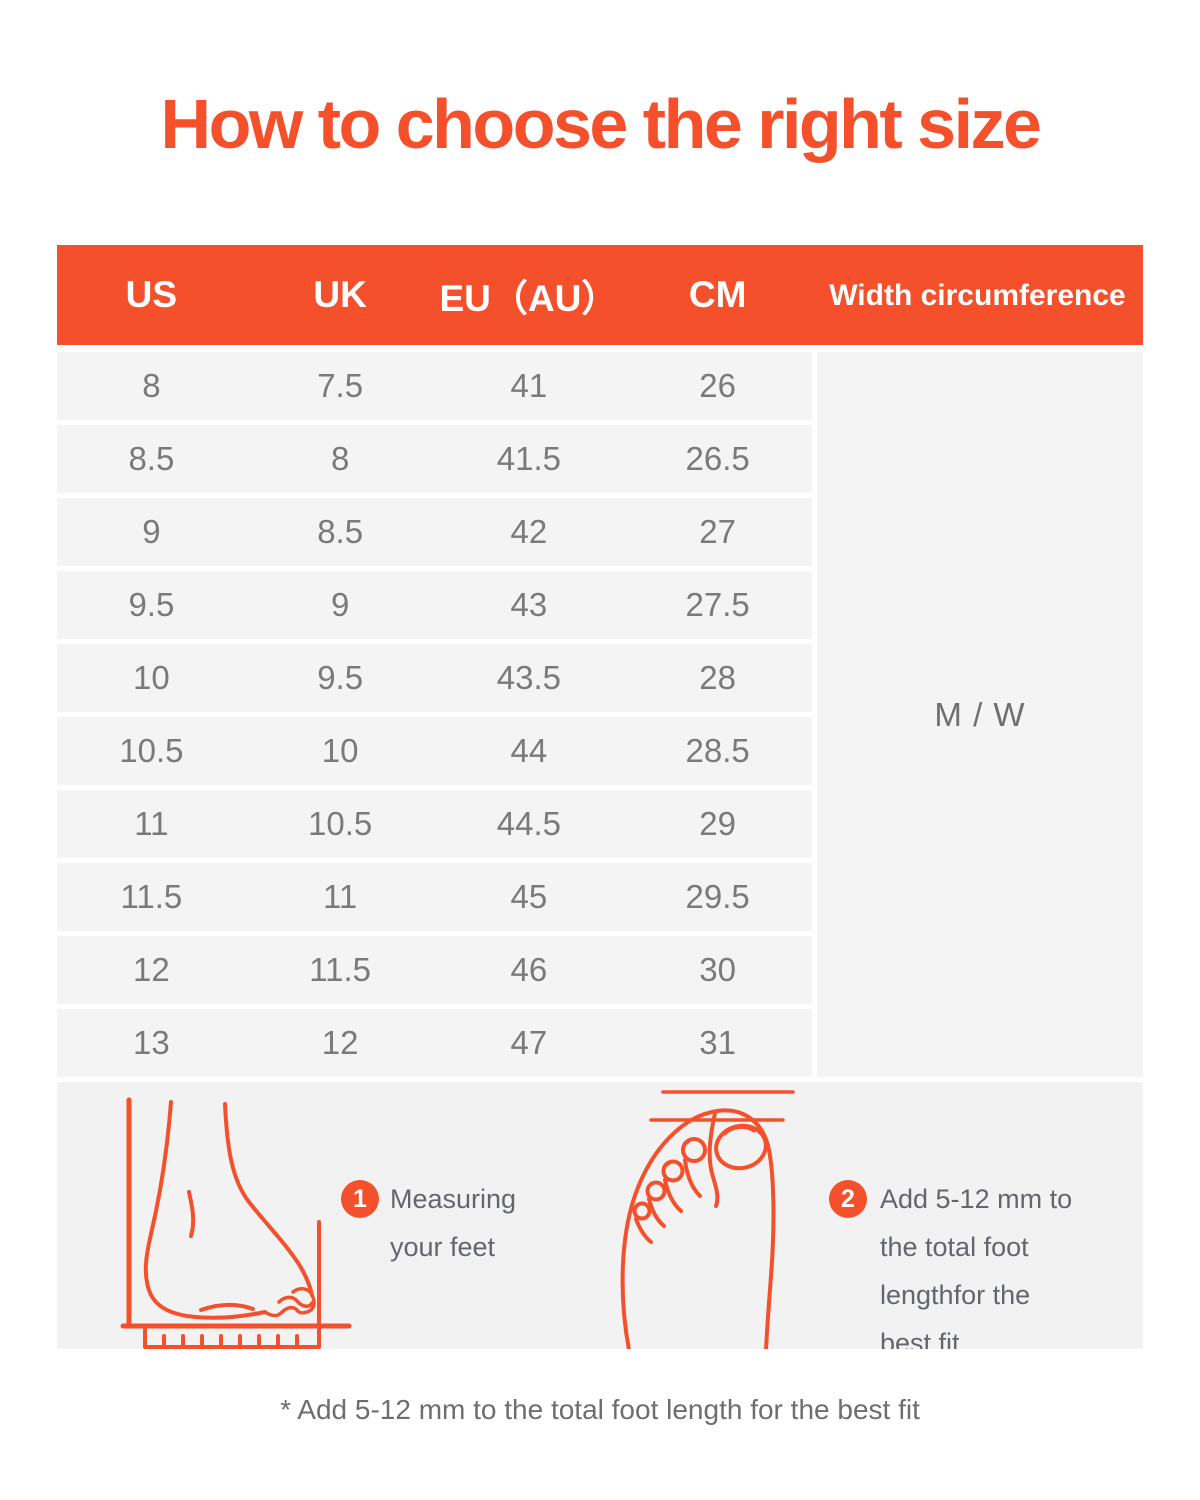  I want to click on cell-us: 10, so click(151, 677).